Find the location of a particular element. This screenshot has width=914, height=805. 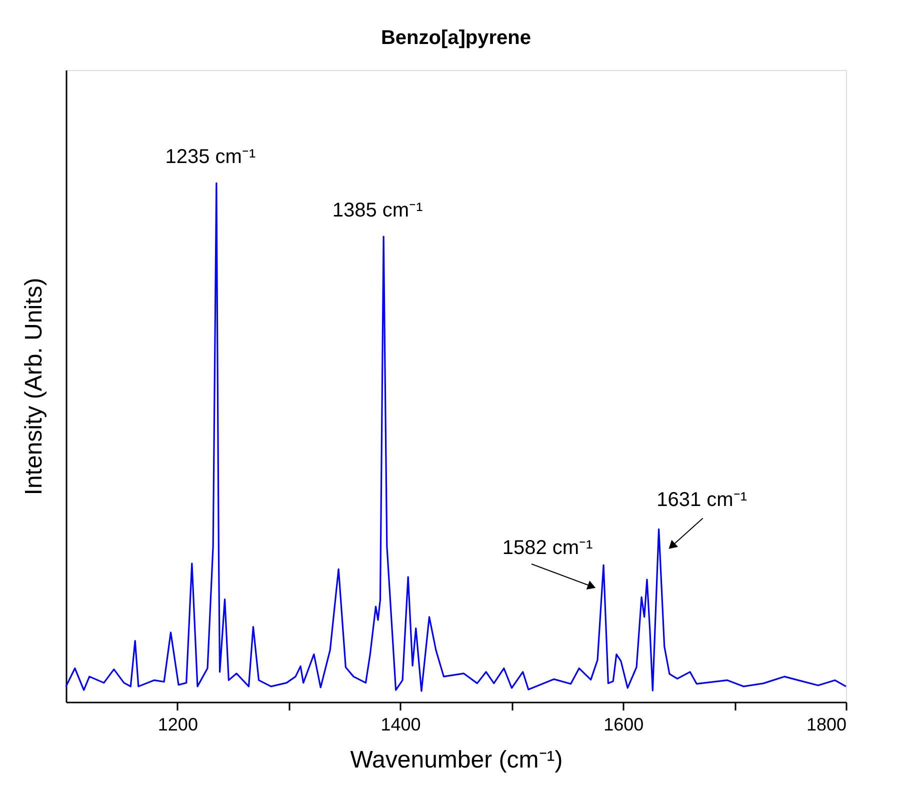

annotation: 1385 cm⁻¹ is located at coordinates (378, 211).